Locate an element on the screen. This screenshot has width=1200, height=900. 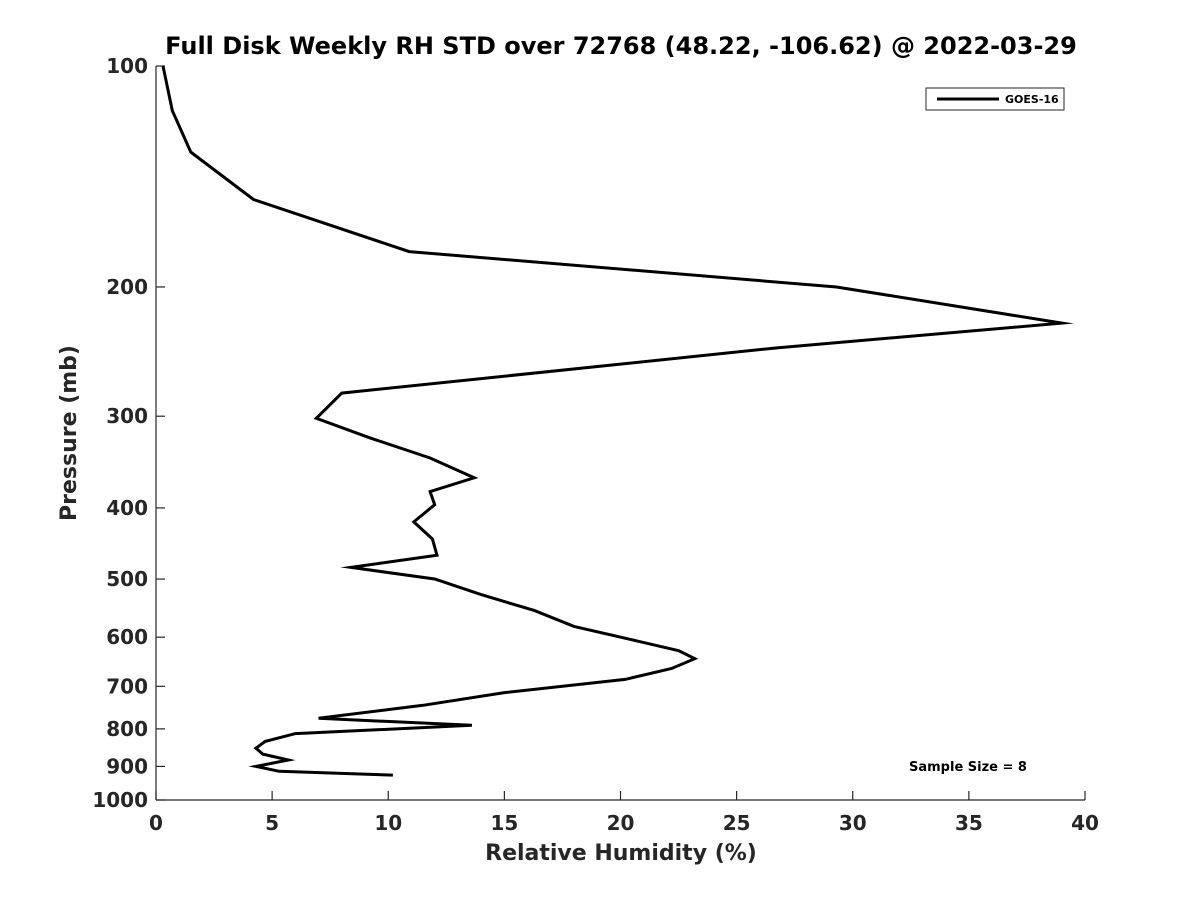
y-tick-label: 400 is located at coordinates (127, 508).